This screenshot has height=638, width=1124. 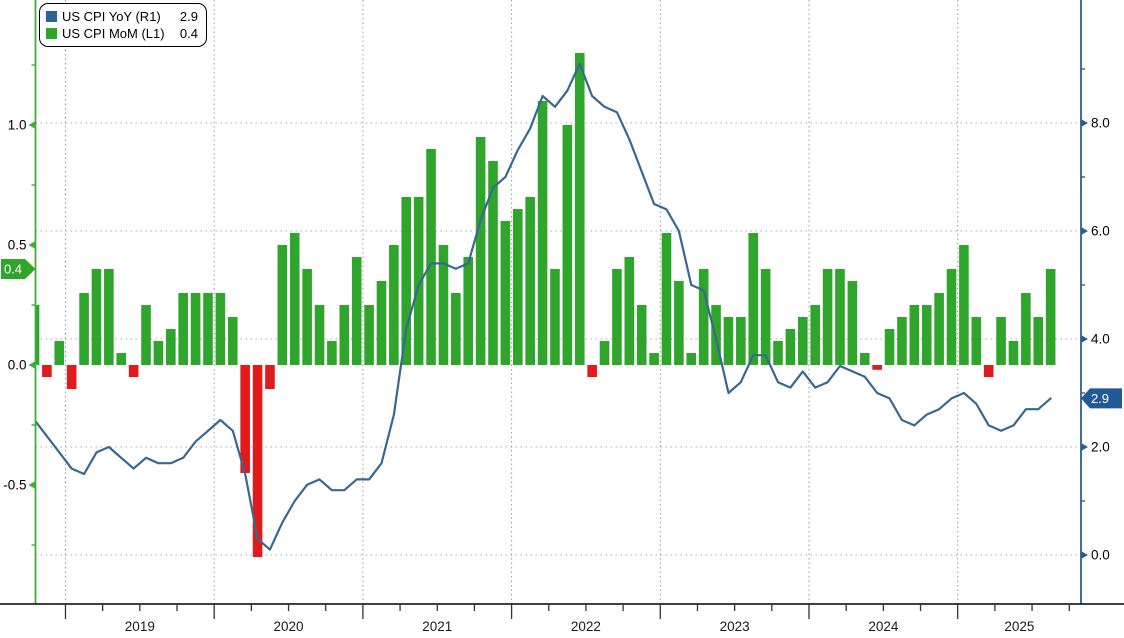 I want to click on legend-row-yoy: US CPI YoY (R1) 2.9, so click(x=122, y=16).